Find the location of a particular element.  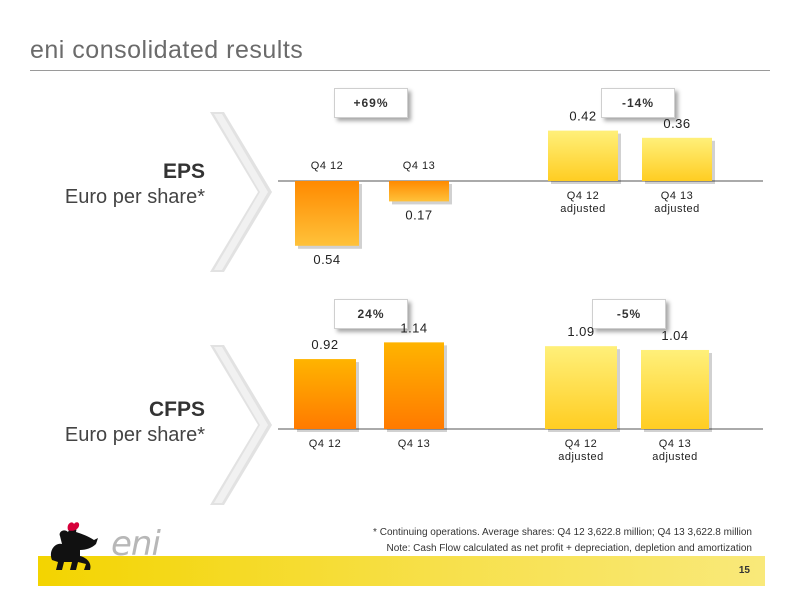

eps-title: EPS is located at coordinates (183, 171).